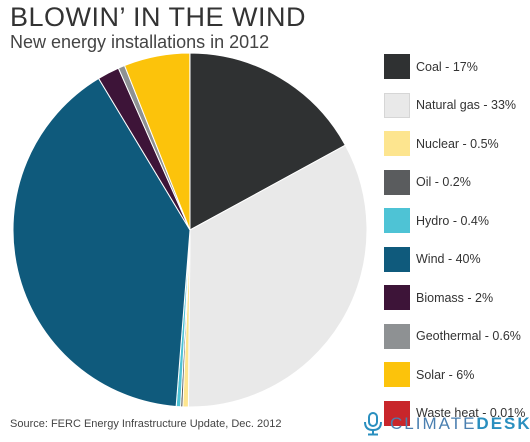 The height and width of the screenshot is (442, 530). I want to click on pie-slice-coal, so click(268, 141).